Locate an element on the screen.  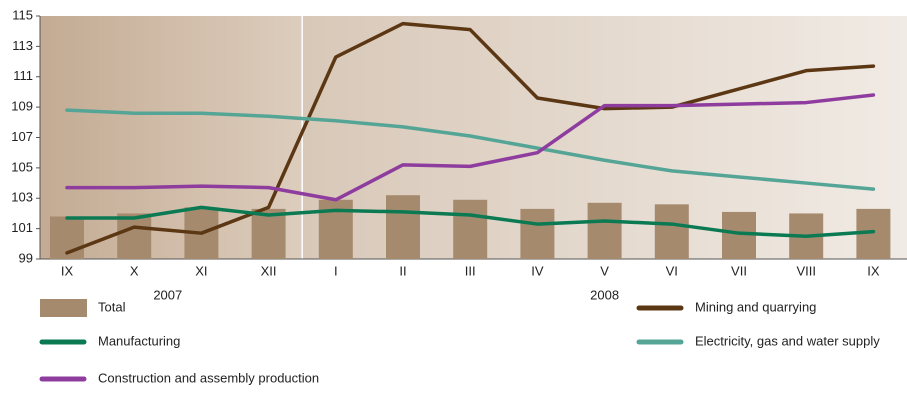
x-tick-label: IV is located at coordinates (537, 270).